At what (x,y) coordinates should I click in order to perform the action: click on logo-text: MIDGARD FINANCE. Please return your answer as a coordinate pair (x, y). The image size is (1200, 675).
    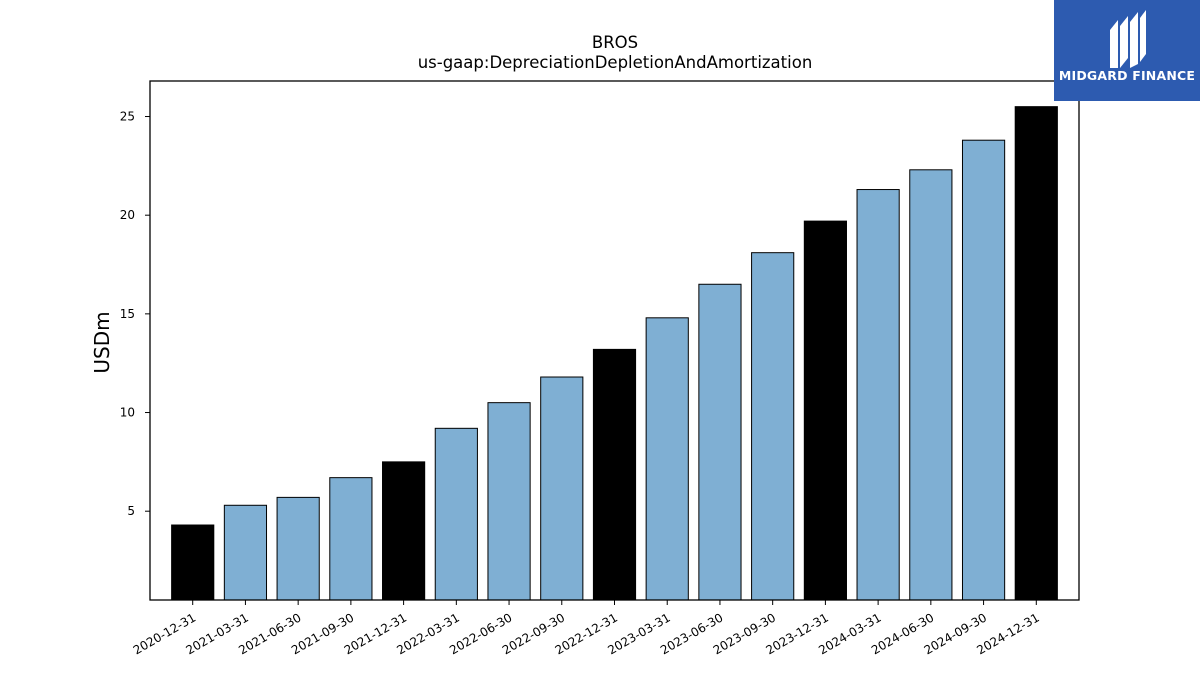
    Looking at the image, I should click on (1127, 75).